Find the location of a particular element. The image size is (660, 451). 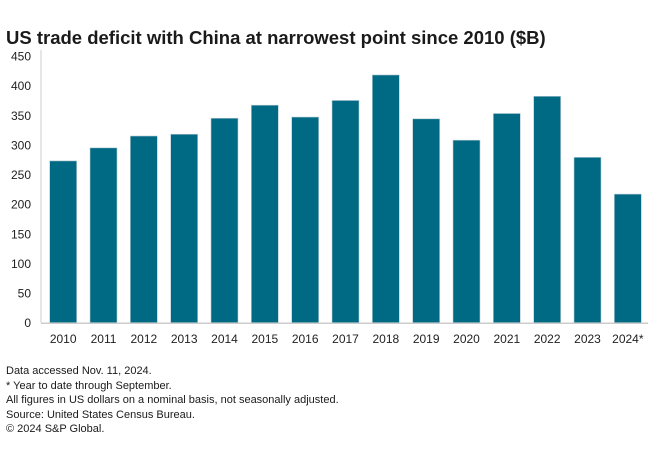

bar-2010 is located at coordinates (63, 241).